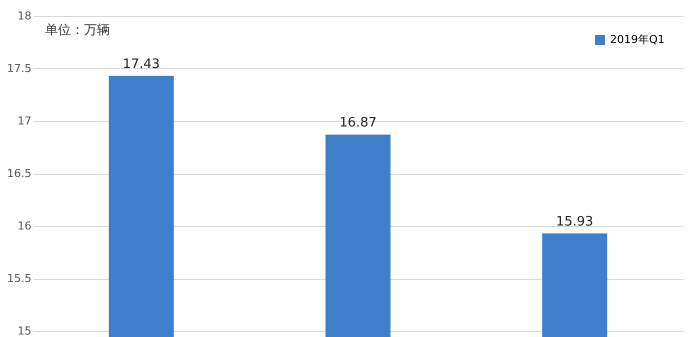  Describe the element at coordinates (25, 121) in the screenshot. I see `y-tick-label: 17` at that location.